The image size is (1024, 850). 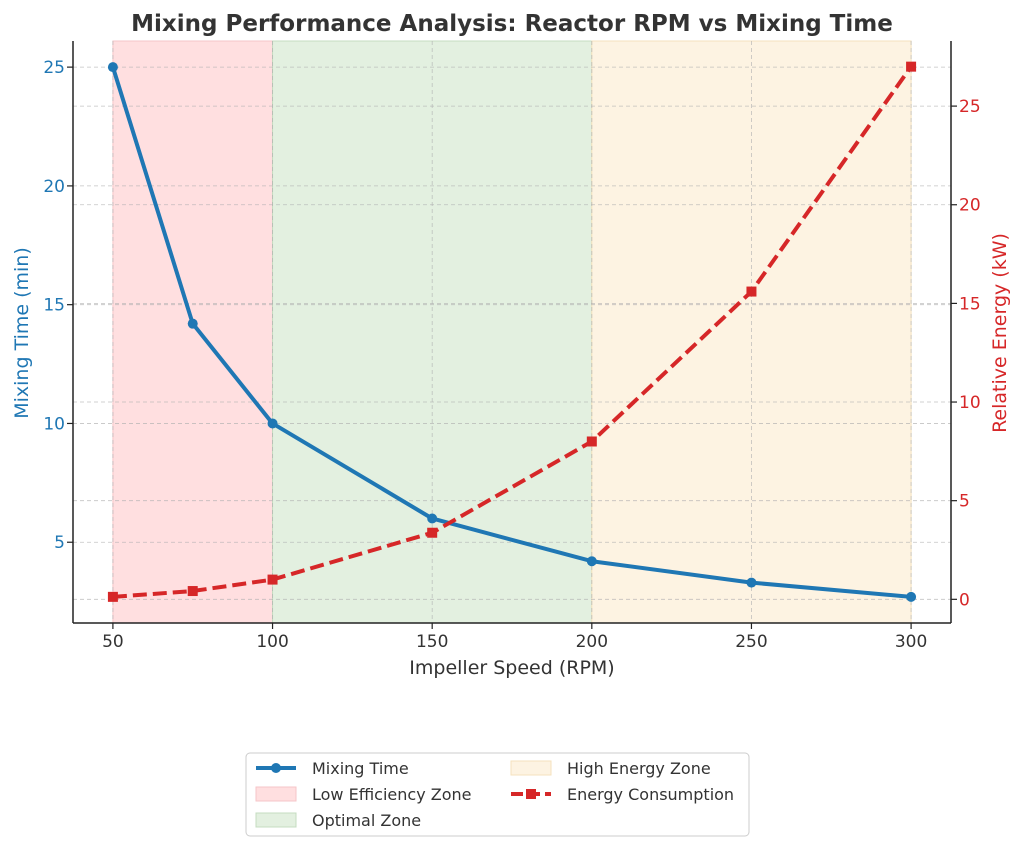 I want to click on x-tick-label: 100, so click(x=272, y=642).